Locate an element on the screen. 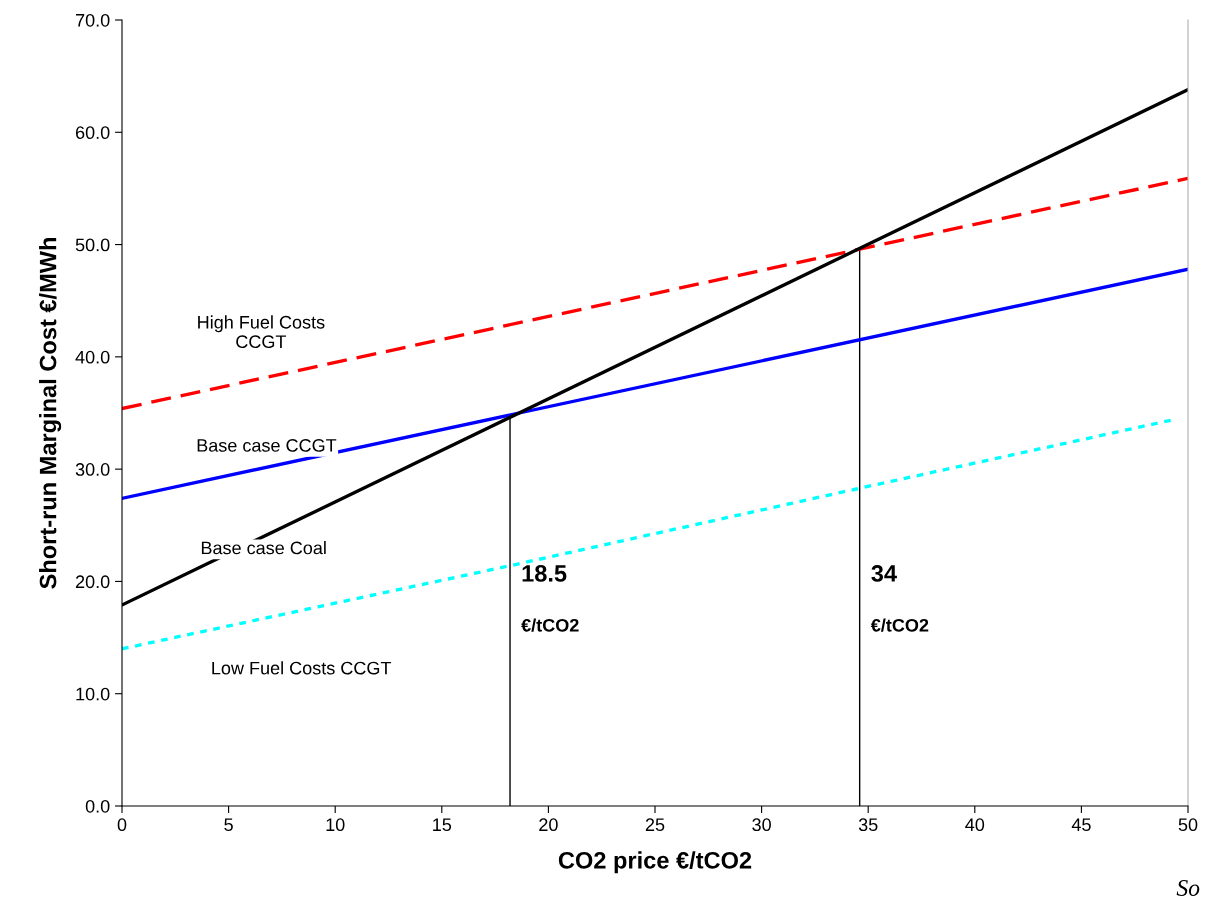 This screenshot has width=1205, height=905. series-label: Low Fuel Costs CCGT is located at coordinates (302, 668).